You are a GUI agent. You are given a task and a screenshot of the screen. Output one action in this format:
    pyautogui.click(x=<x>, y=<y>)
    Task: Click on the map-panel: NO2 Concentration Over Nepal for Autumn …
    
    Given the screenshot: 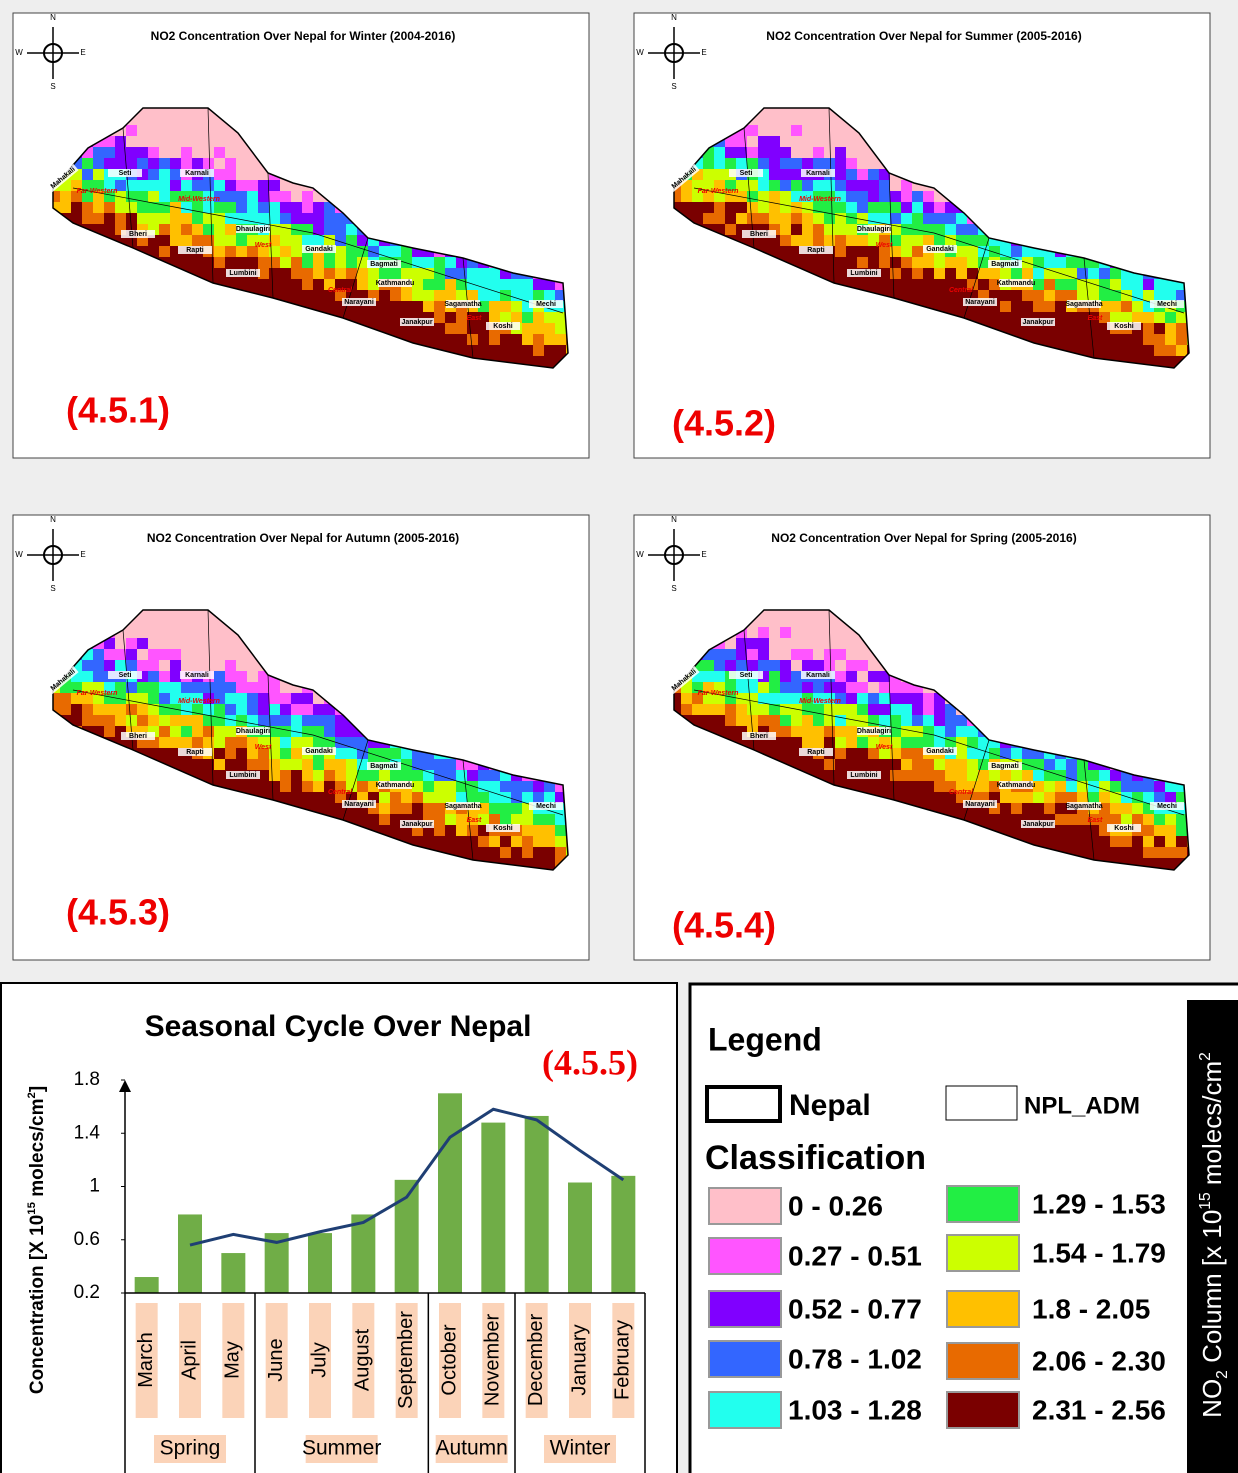 What is the action you would take?
    pyautogui.click(x=301, y=737)
    